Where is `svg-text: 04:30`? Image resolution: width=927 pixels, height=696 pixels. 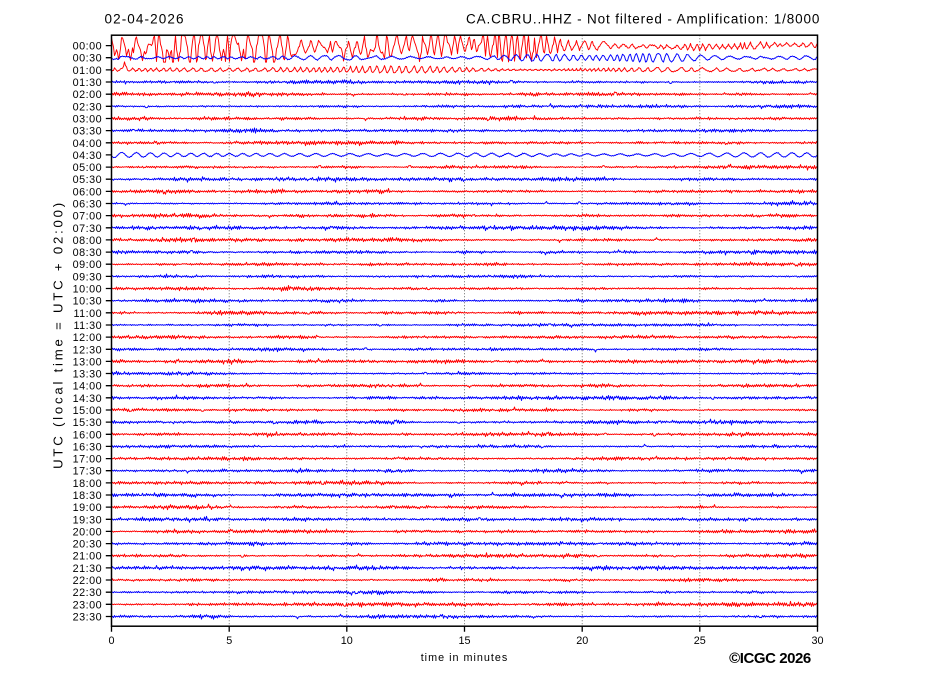
svg-text: 04:30 is located at coordinates (88, 156).